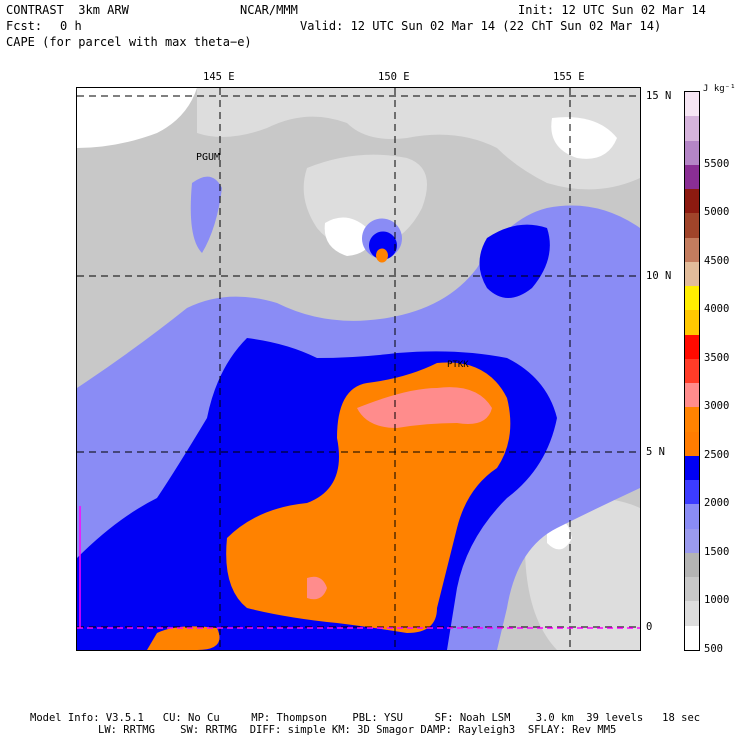 The image size is (740, 740). What do you see at coordinates (206, 214) in the screenshot?
I see `cape-1000-1500-west` at bounding box center [206, 214].